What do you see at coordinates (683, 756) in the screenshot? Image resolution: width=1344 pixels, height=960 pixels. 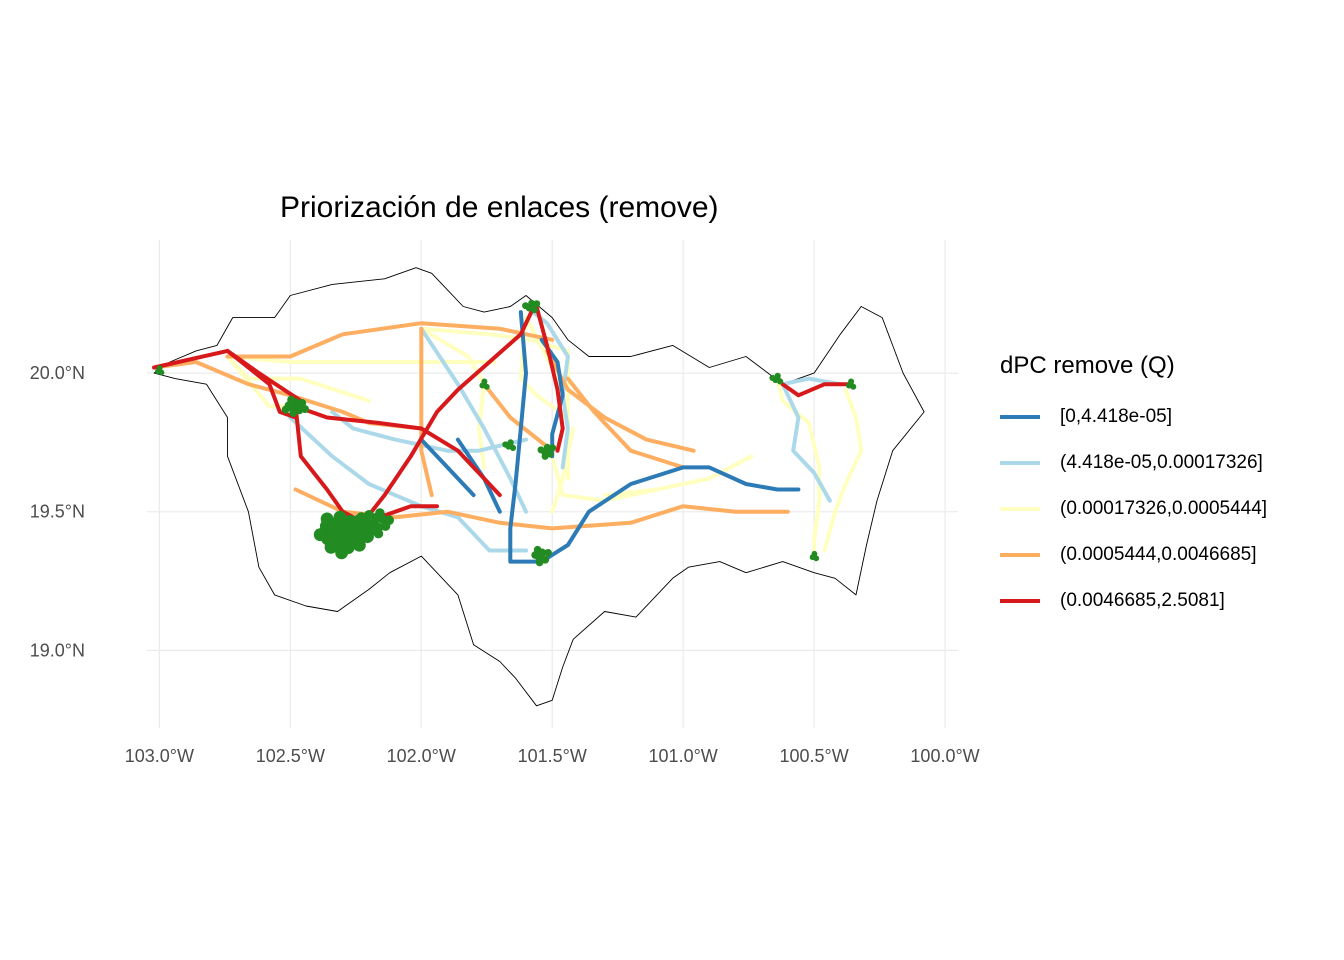 I see `x-tick-label: 101.0°W` at bounding box center [683, 756].